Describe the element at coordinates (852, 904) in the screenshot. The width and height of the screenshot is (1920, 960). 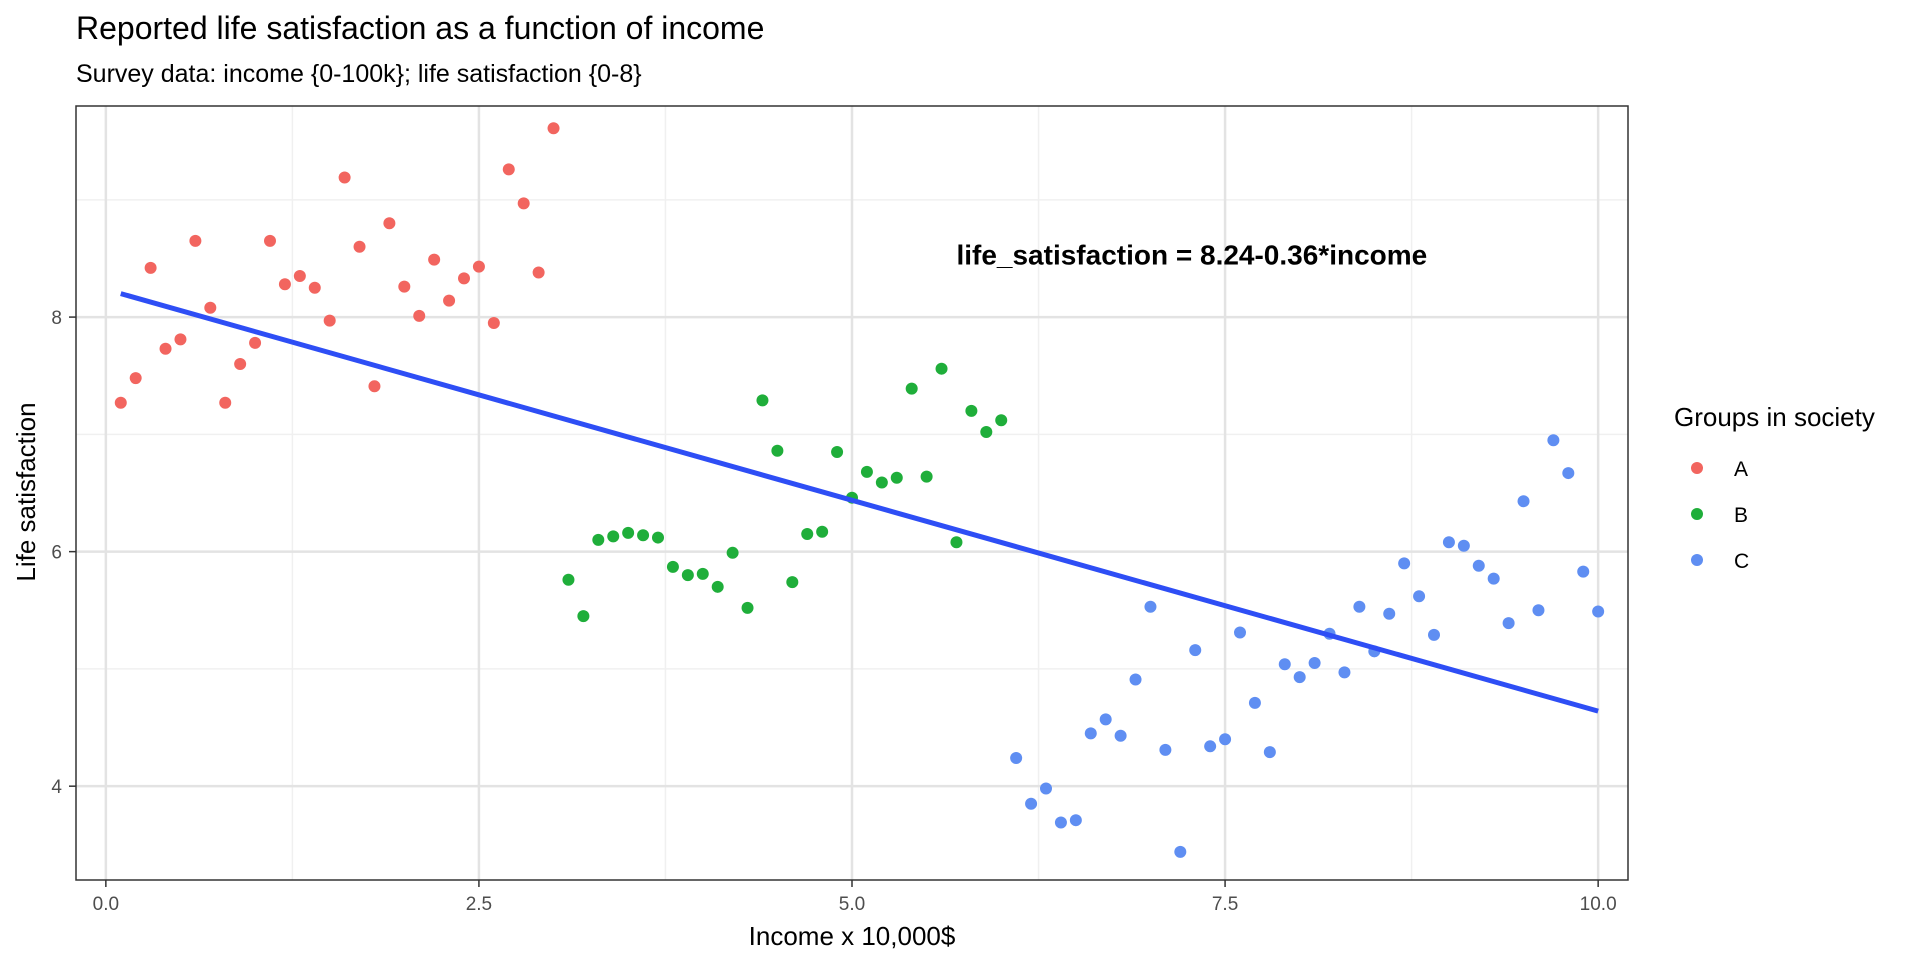
I see `x-tick-label: 5.0` at that location.